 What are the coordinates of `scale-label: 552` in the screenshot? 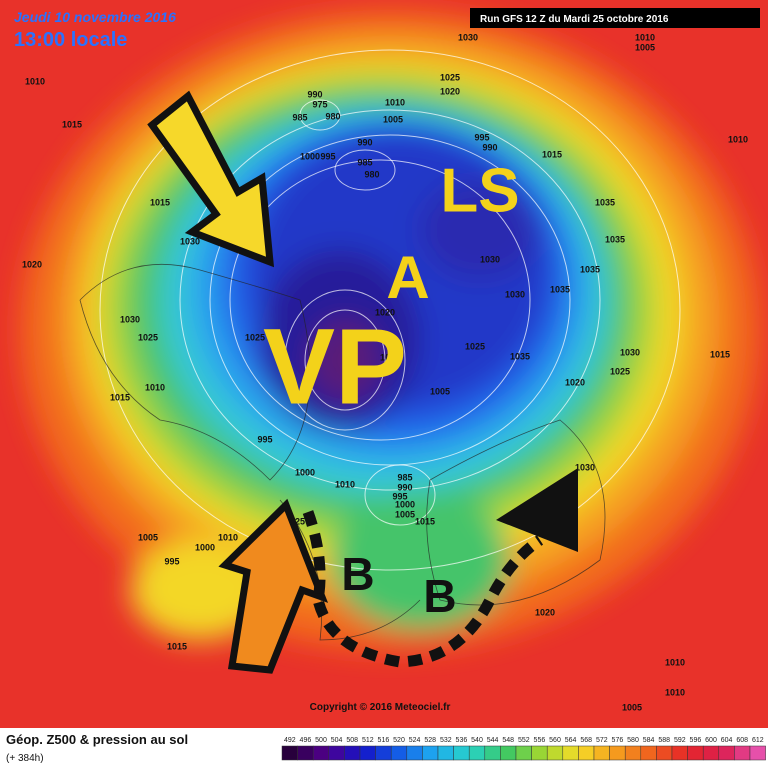 It's located at (524, 740).